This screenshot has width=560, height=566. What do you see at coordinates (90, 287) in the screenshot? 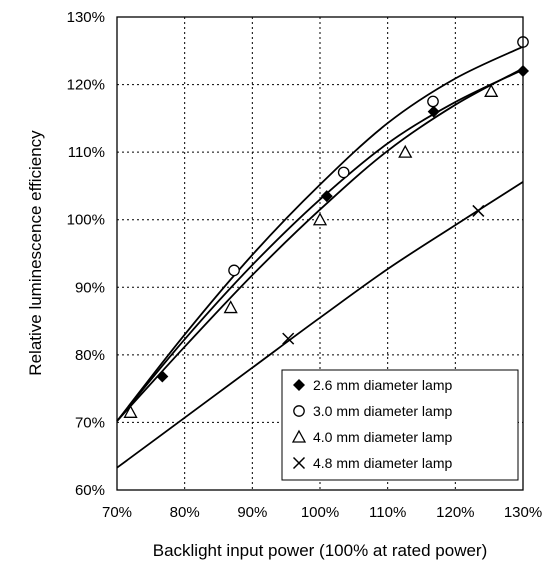
I see `y-tick-label: 90%` at bounding box center [90, 287].